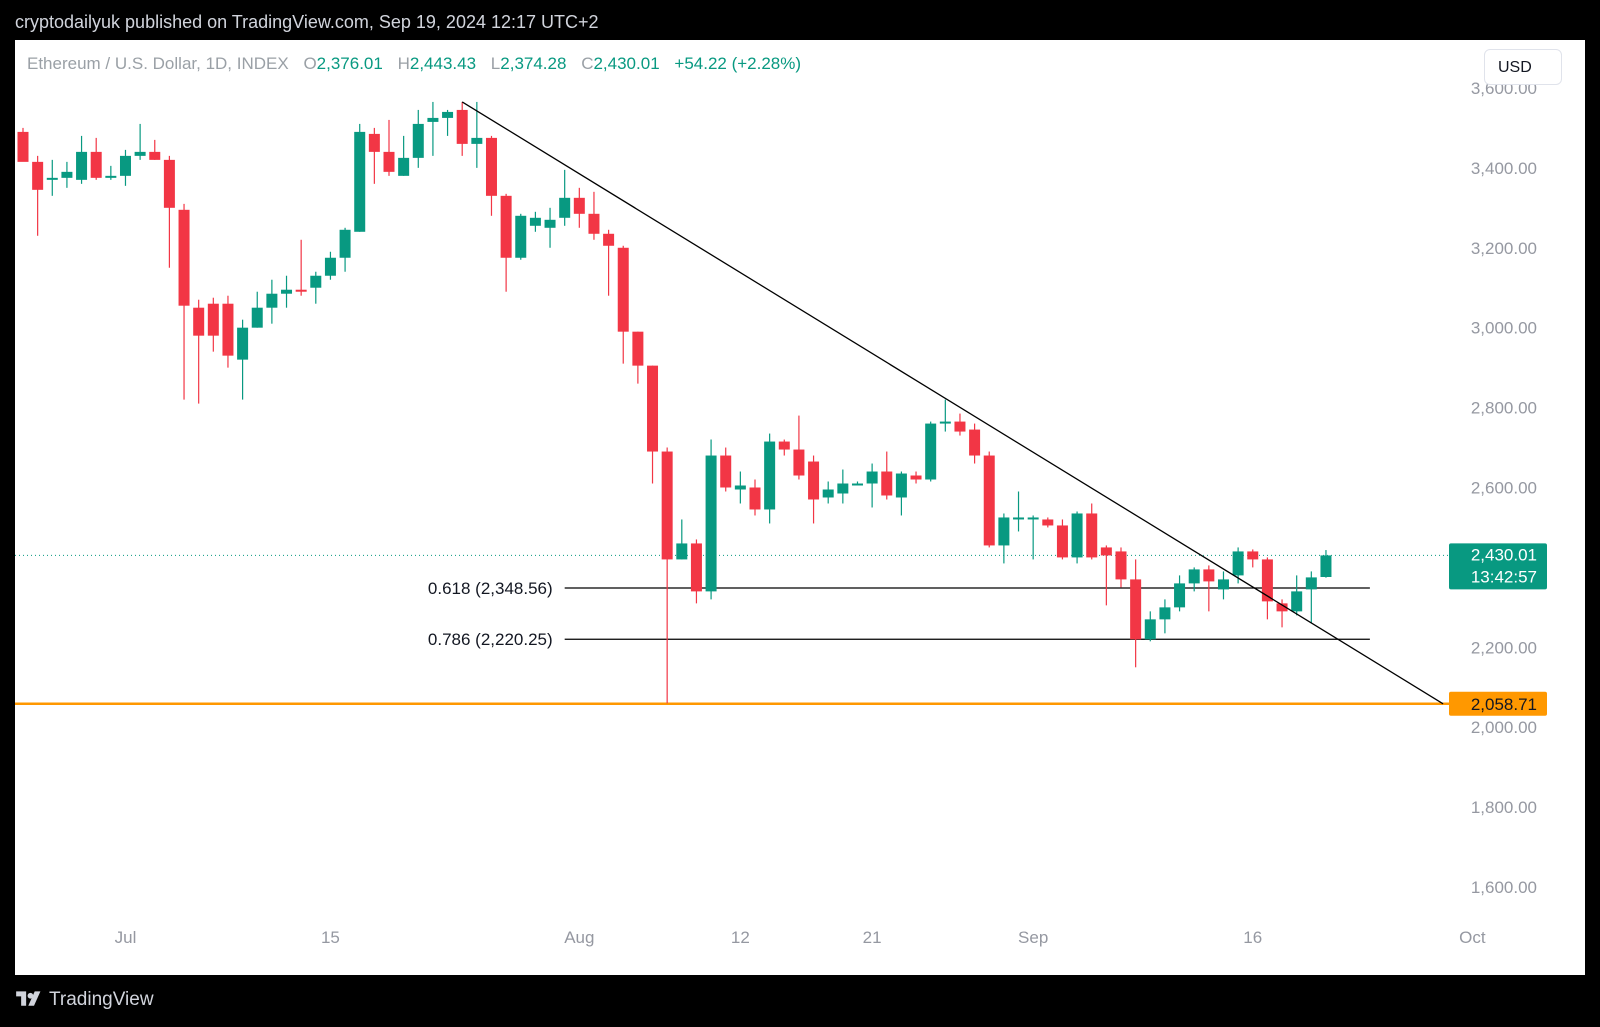  Describe the element at coordinates (403, 63) in the screenshot. I see `high-label: H` at that location.